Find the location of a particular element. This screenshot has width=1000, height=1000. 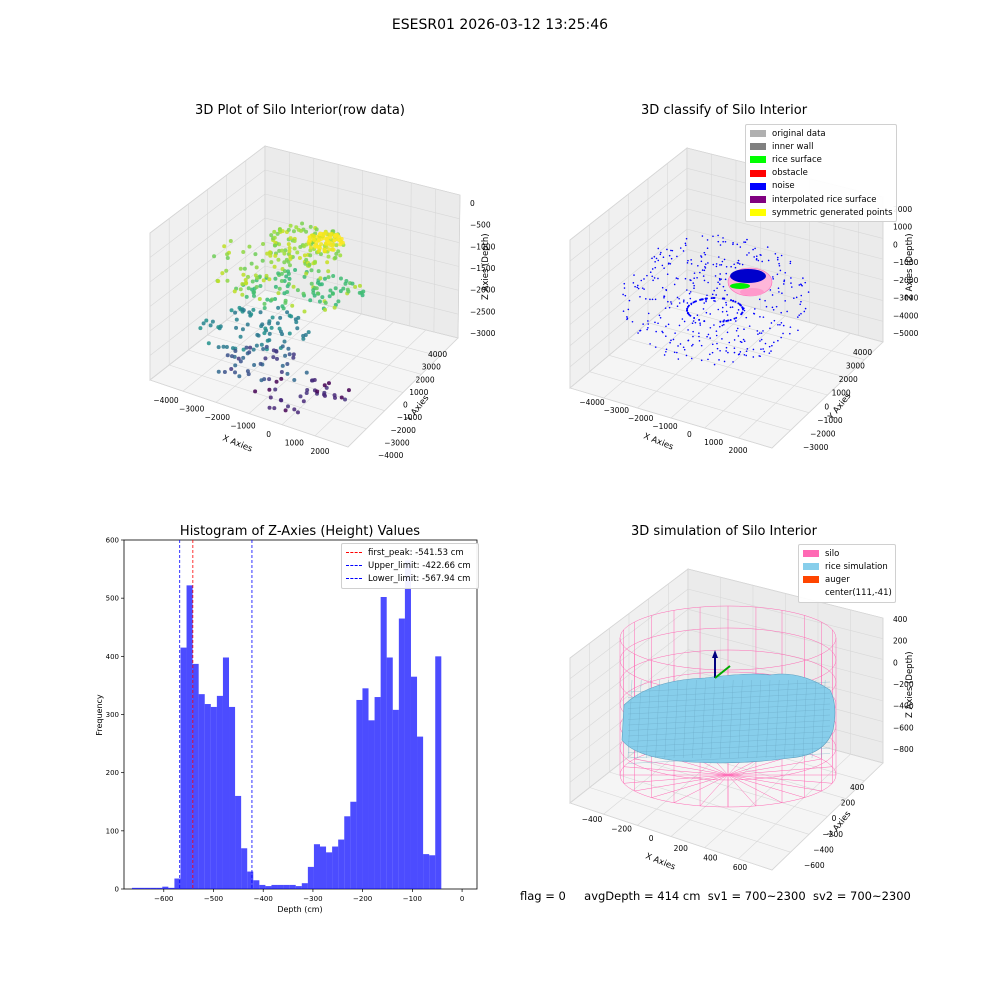

x-tick-label: 0 is located at coordinates (651, 838).